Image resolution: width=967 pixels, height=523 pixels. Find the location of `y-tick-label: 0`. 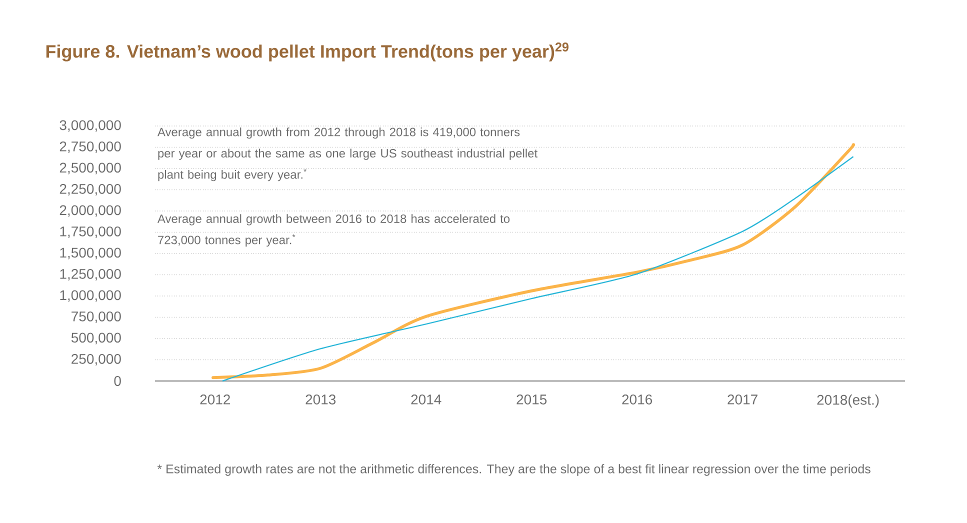

y-tick-label: 0 is located at coordinates (117, 381).